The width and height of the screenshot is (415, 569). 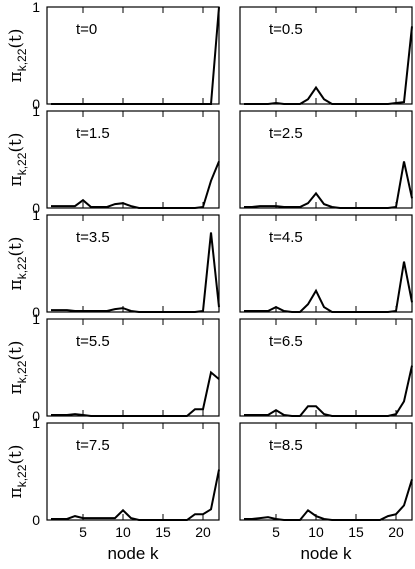 What do you see at coordinates (286, 29) in the screenshot?
I see `panel-time-label: t=0.5` at bounding box center [286, 29].